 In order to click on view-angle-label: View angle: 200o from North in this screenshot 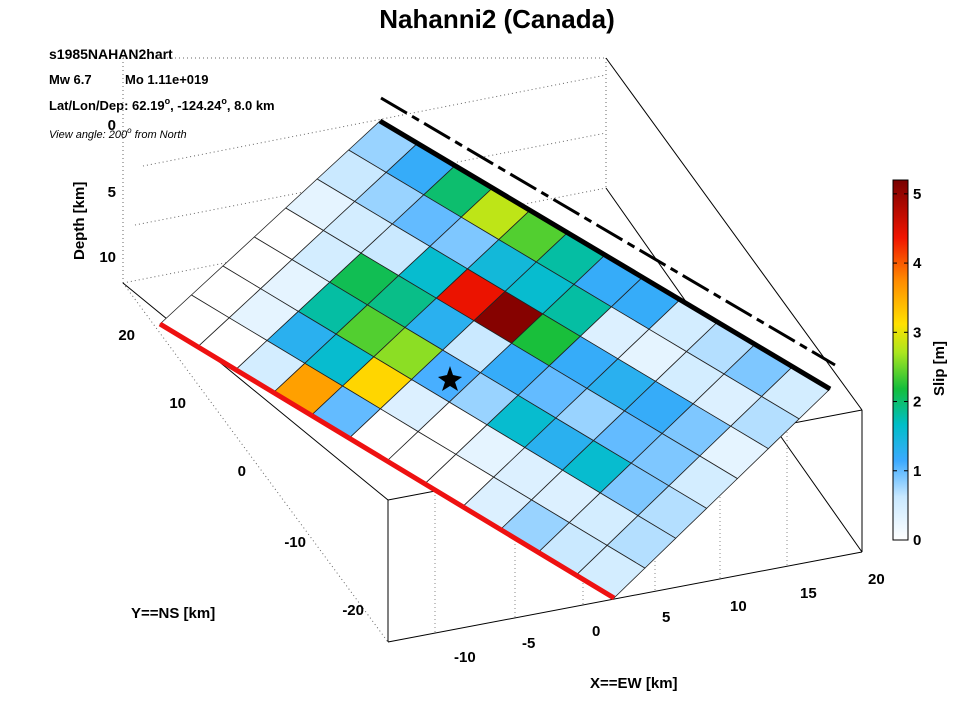, I will do `click(118, 133)`.